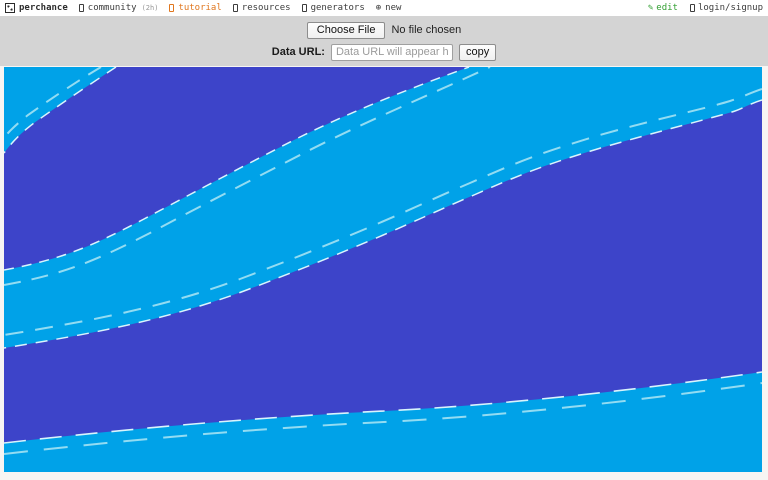 The height and width of the screenshot is (480, 768). I want to click on copy-button: copy, so click(477, 52).